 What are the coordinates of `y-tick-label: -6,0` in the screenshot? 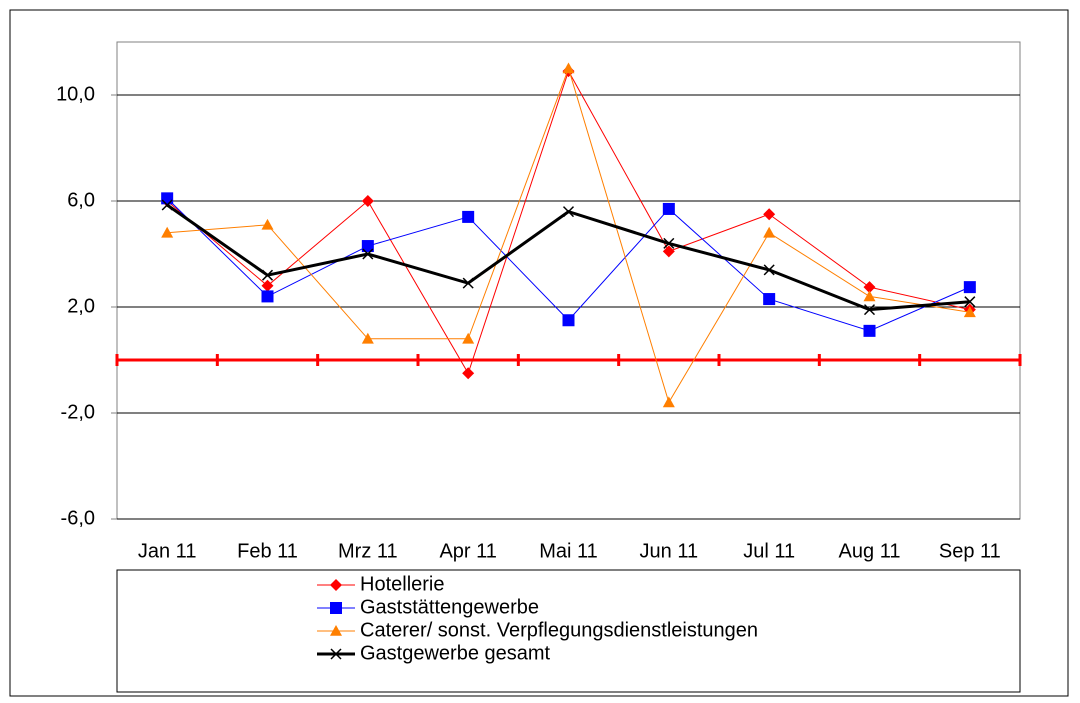 It's located at (78, 518).